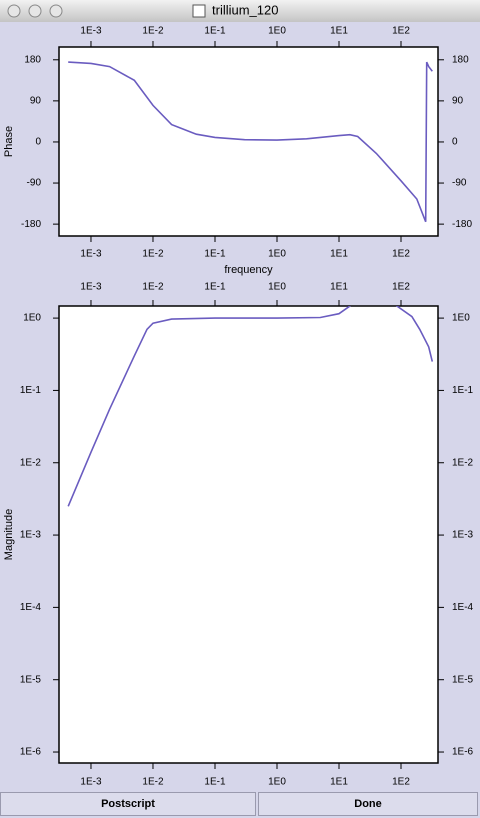  I want to click on zoom-button, so click(56, 11).